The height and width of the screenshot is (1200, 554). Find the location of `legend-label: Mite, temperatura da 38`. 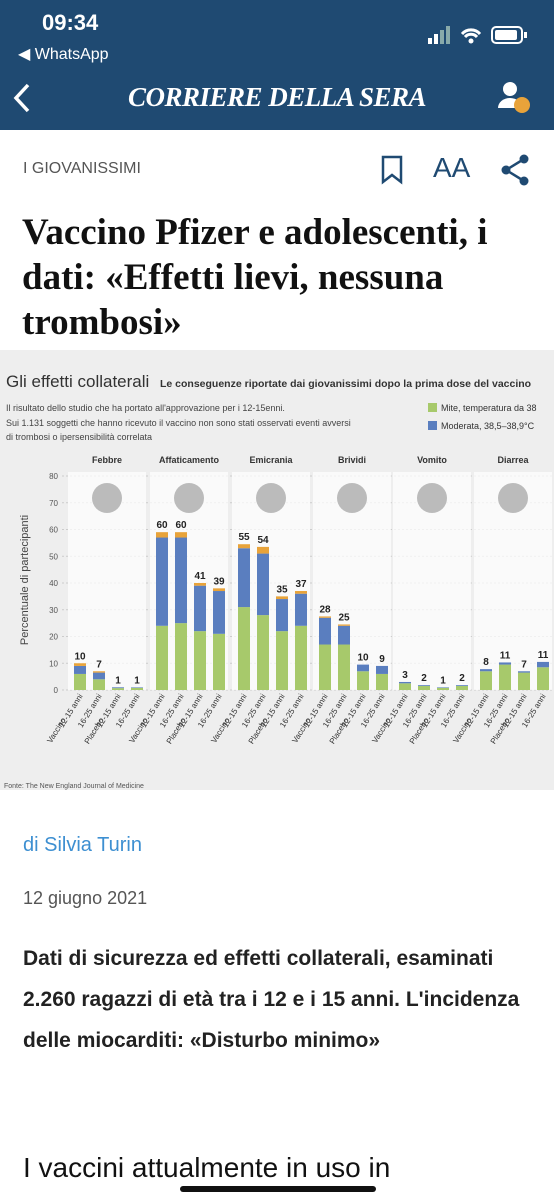

legend-label: Mite, temperatura da 38 is located at coordinates (489, 408).